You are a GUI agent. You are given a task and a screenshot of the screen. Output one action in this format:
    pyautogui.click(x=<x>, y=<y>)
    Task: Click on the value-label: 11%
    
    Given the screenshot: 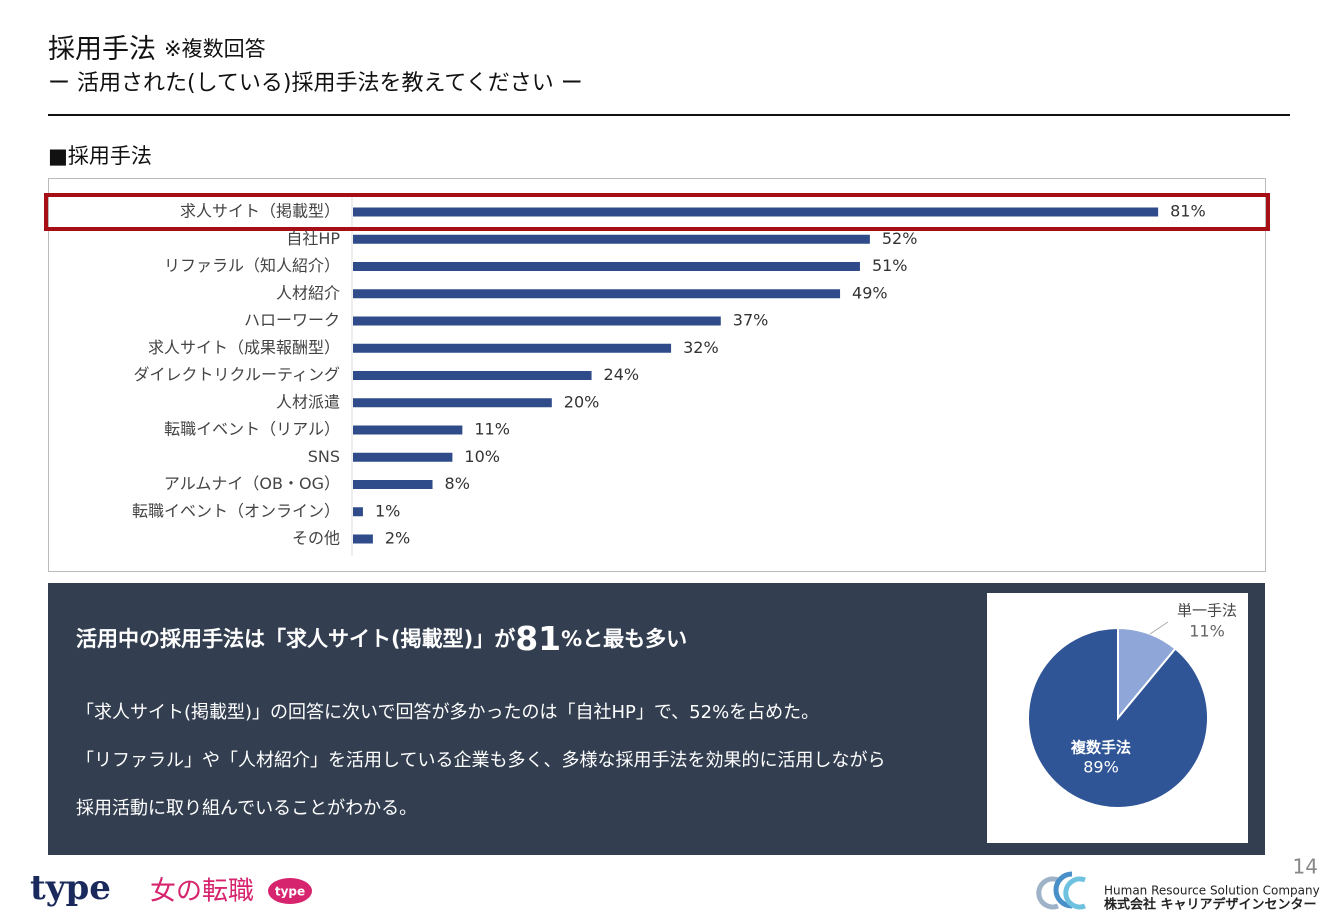 What is the action you would take?
    pyautogui.click(x=492, y=429)
    